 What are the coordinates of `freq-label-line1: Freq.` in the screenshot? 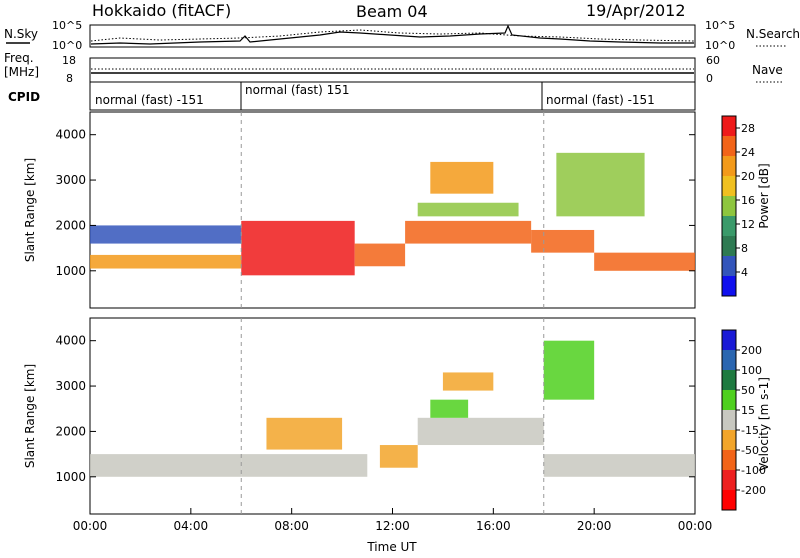 It's located at (19, 58).